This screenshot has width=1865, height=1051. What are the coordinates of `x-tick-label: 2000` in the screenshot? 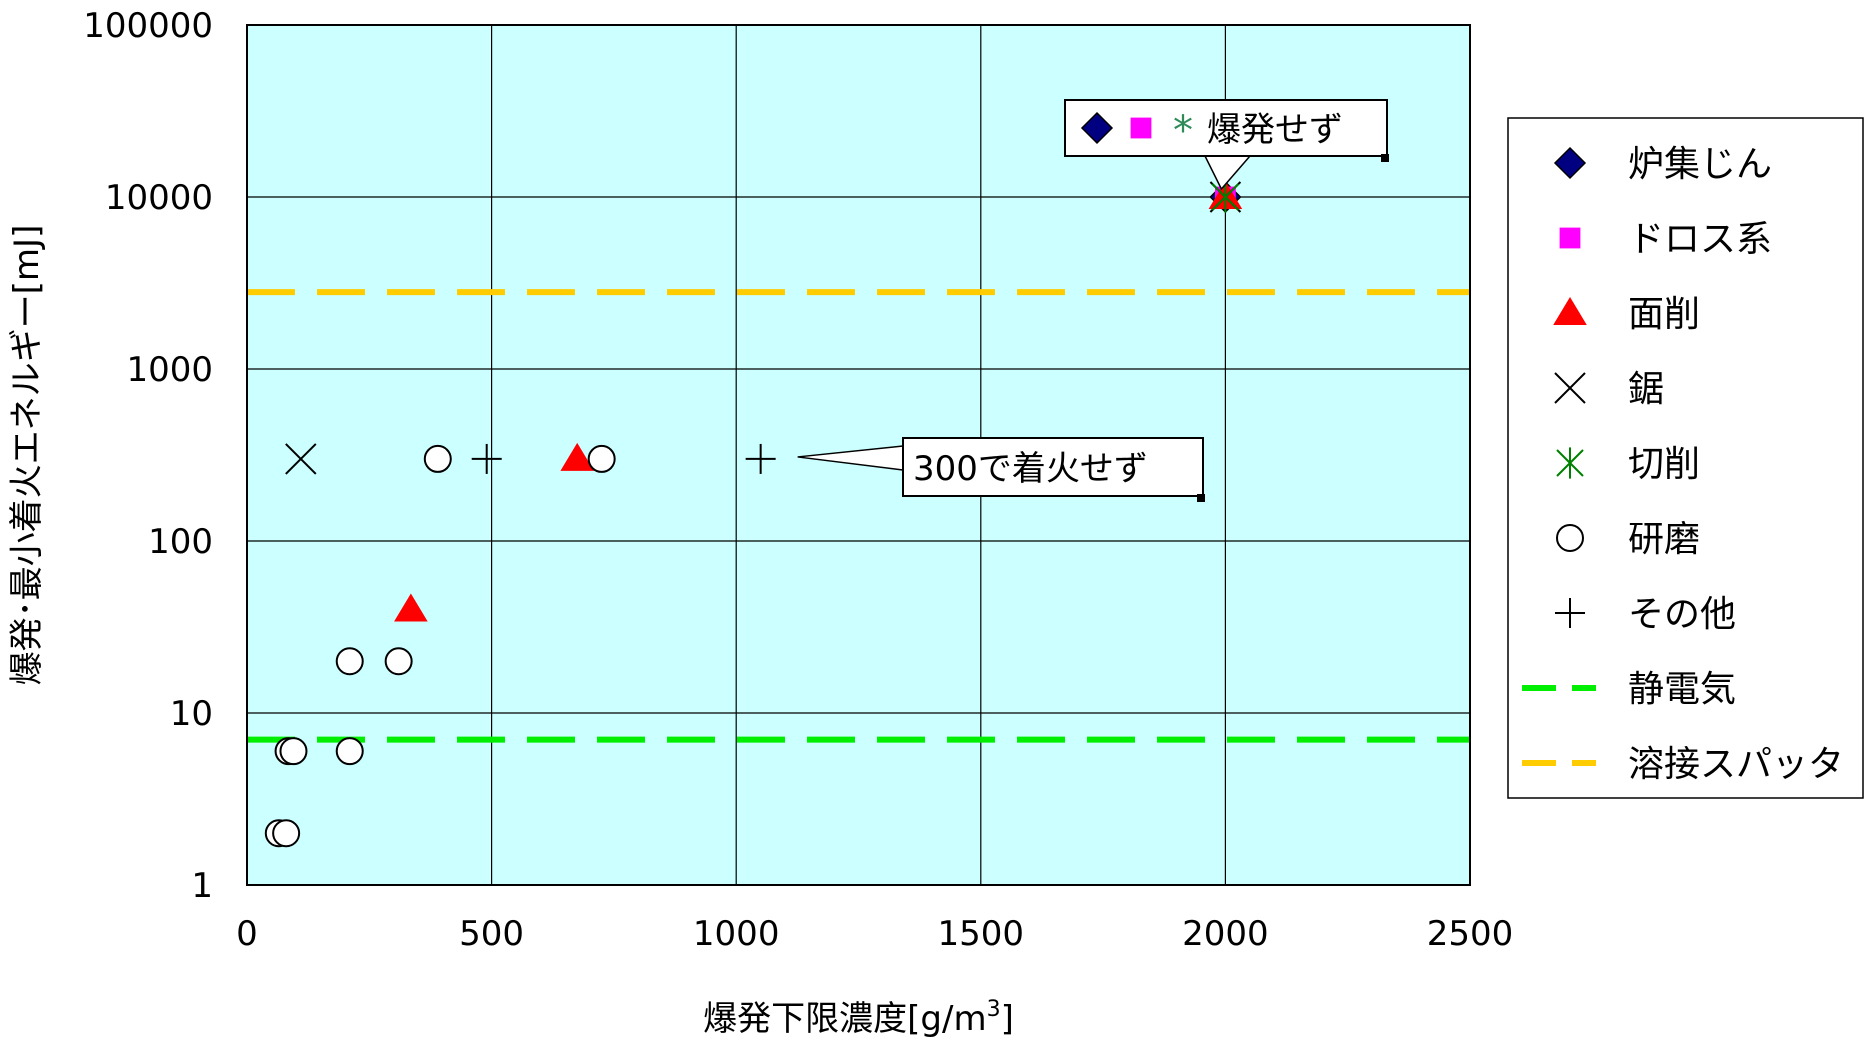 It's located at (1225, 934).